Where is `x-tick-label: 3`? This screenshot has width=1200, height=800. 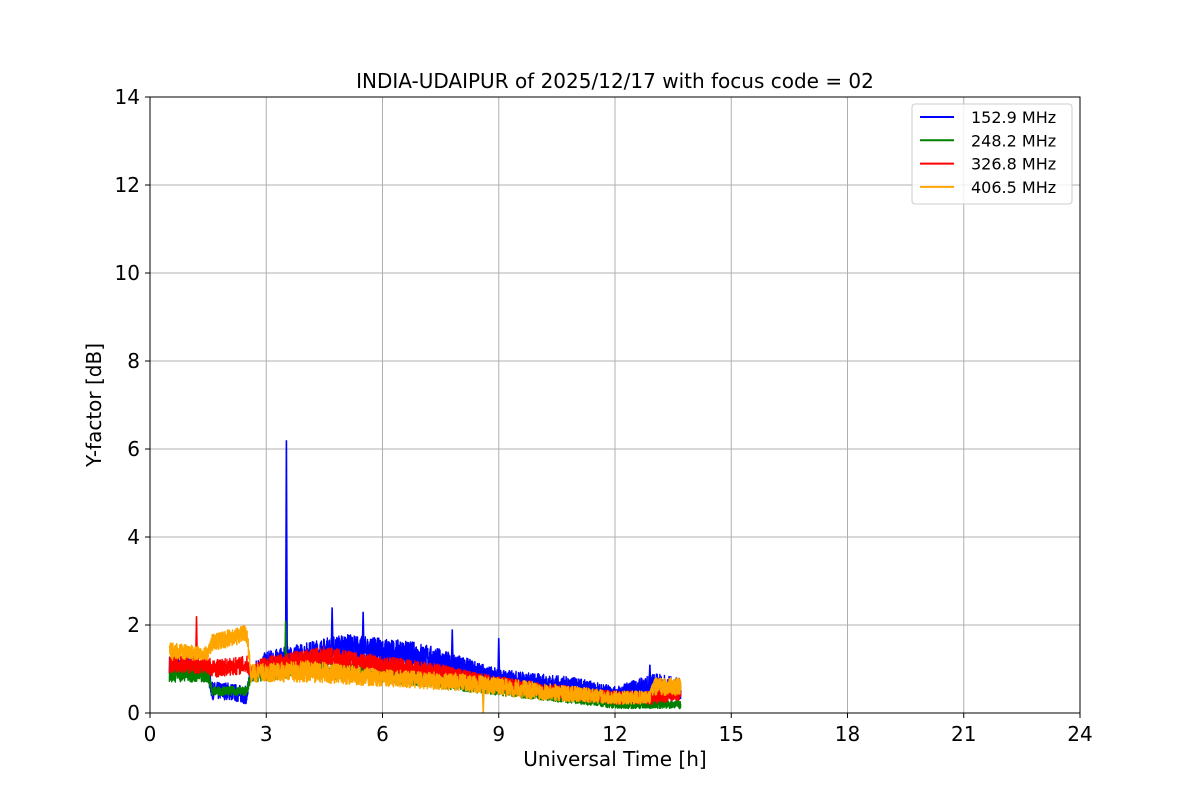
x-tick-label: 3 is located at coordinates (266, 734).